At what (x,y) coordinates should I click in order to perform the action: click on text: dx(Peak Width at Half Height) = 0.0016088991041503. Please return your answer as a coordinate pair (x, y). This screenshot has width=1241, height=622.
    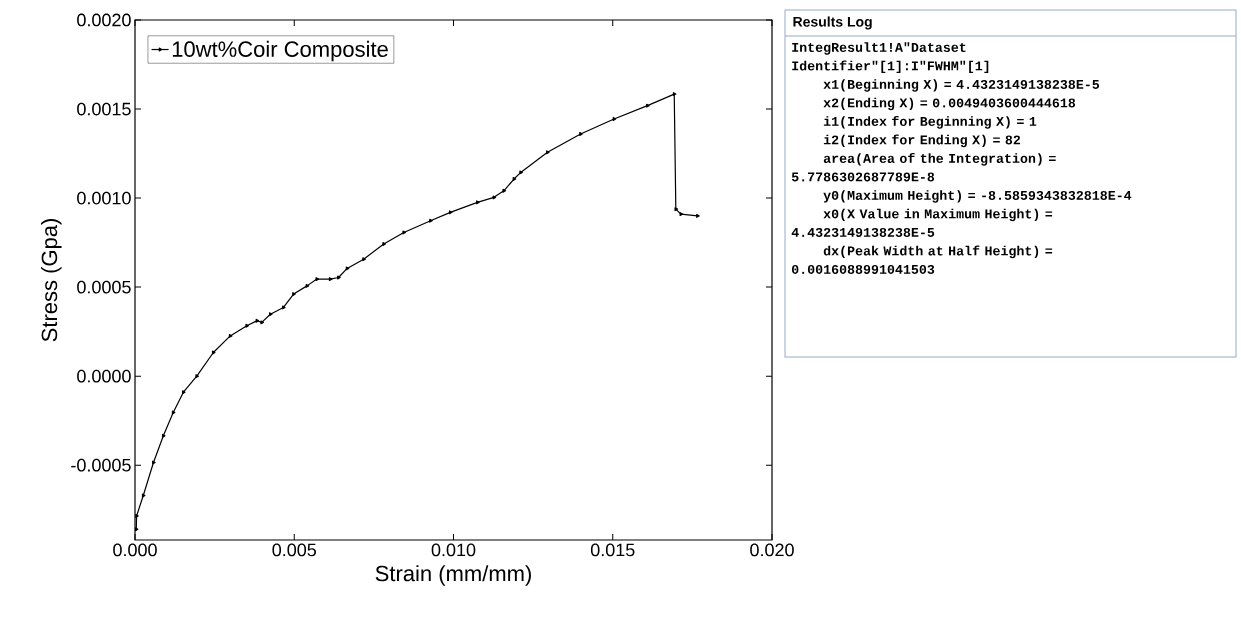
    Looking at the image, I should click on (922, 259).